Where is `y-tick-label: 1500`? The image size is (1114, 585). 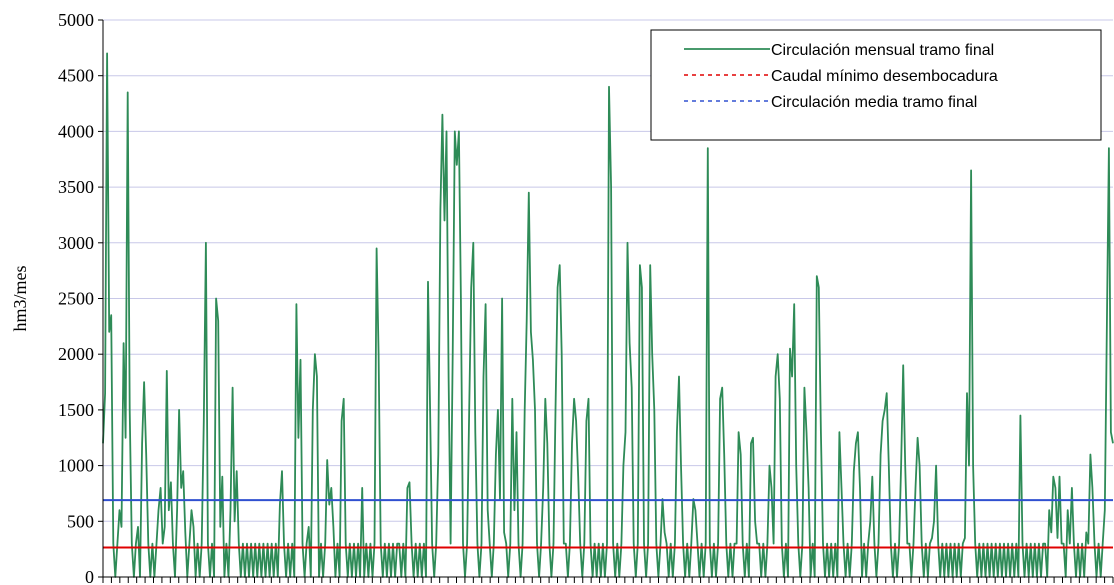
y-tick-label: 1500 is located at coordinates (76, 410).